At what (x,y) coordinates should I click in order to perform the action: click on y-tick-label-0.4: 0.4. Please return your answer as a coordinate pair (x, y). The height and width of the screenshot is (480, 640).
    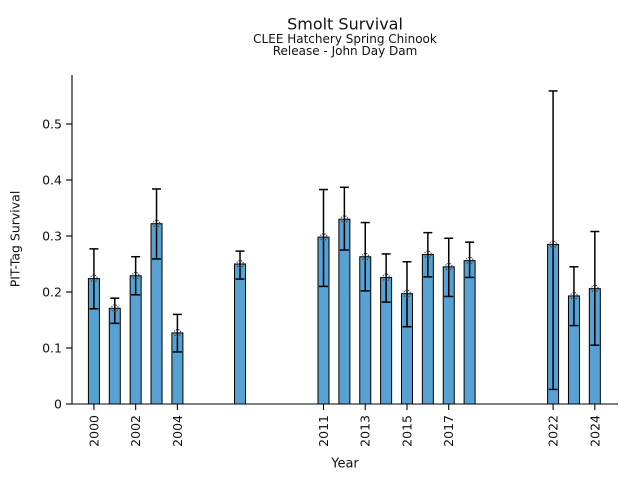
    Looking at the image, I should click on (52, 179).